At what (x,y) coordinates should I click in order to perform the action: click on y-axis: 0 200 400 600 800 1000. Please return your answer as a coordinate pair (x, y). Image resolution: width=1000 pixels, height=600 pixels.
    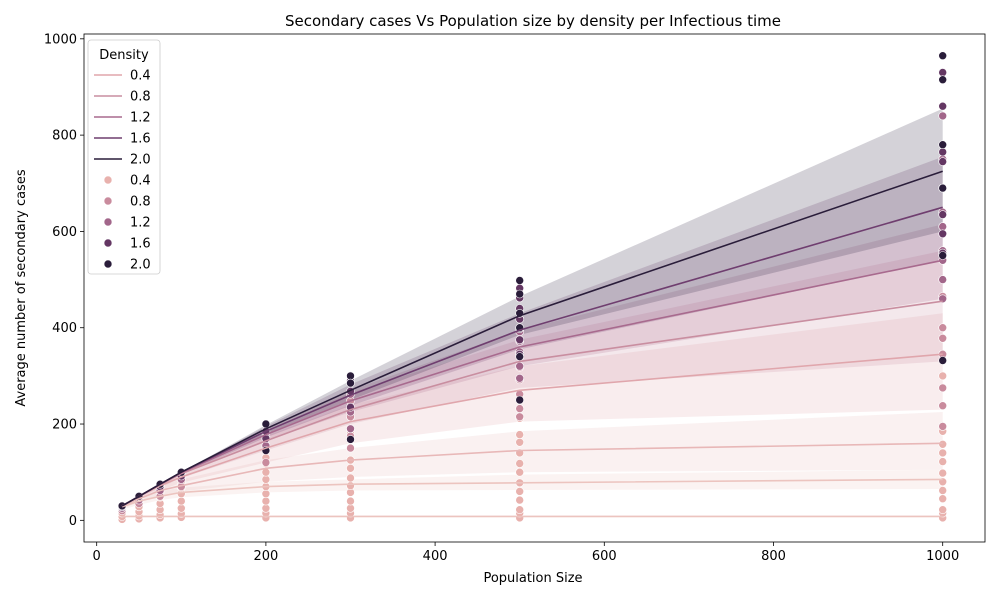
    Looking at the image, I should click on (64, 280).